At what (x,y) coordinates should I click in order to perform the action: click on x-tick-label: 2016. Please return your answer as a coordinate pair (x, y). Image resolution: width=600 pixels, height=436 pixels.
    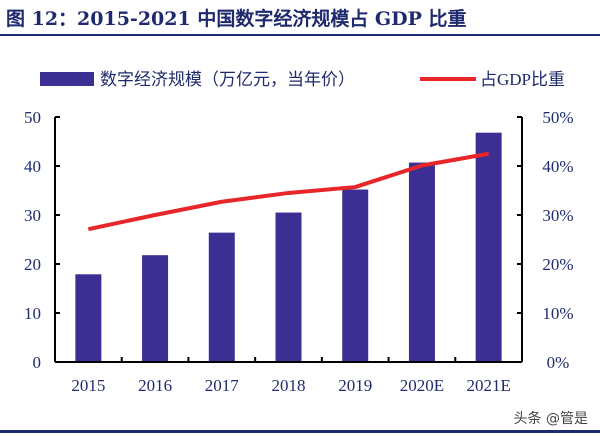
    Looking at the image, I should click on (155, 385).